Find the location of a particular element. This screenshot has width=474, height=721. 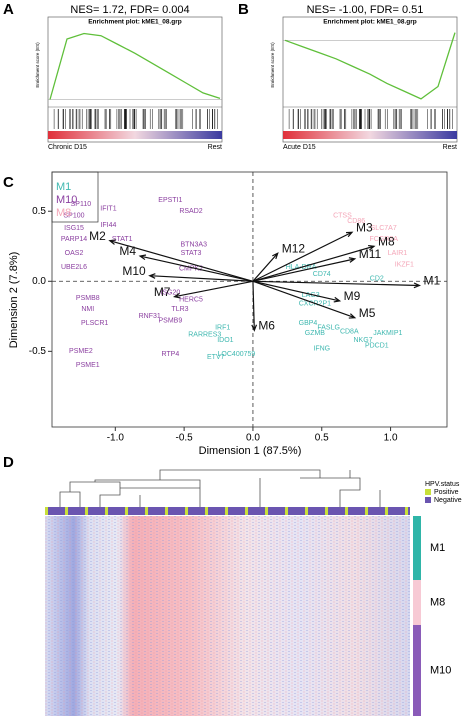

x-tick-label: 0.0 is located at coordinates (253, 438).